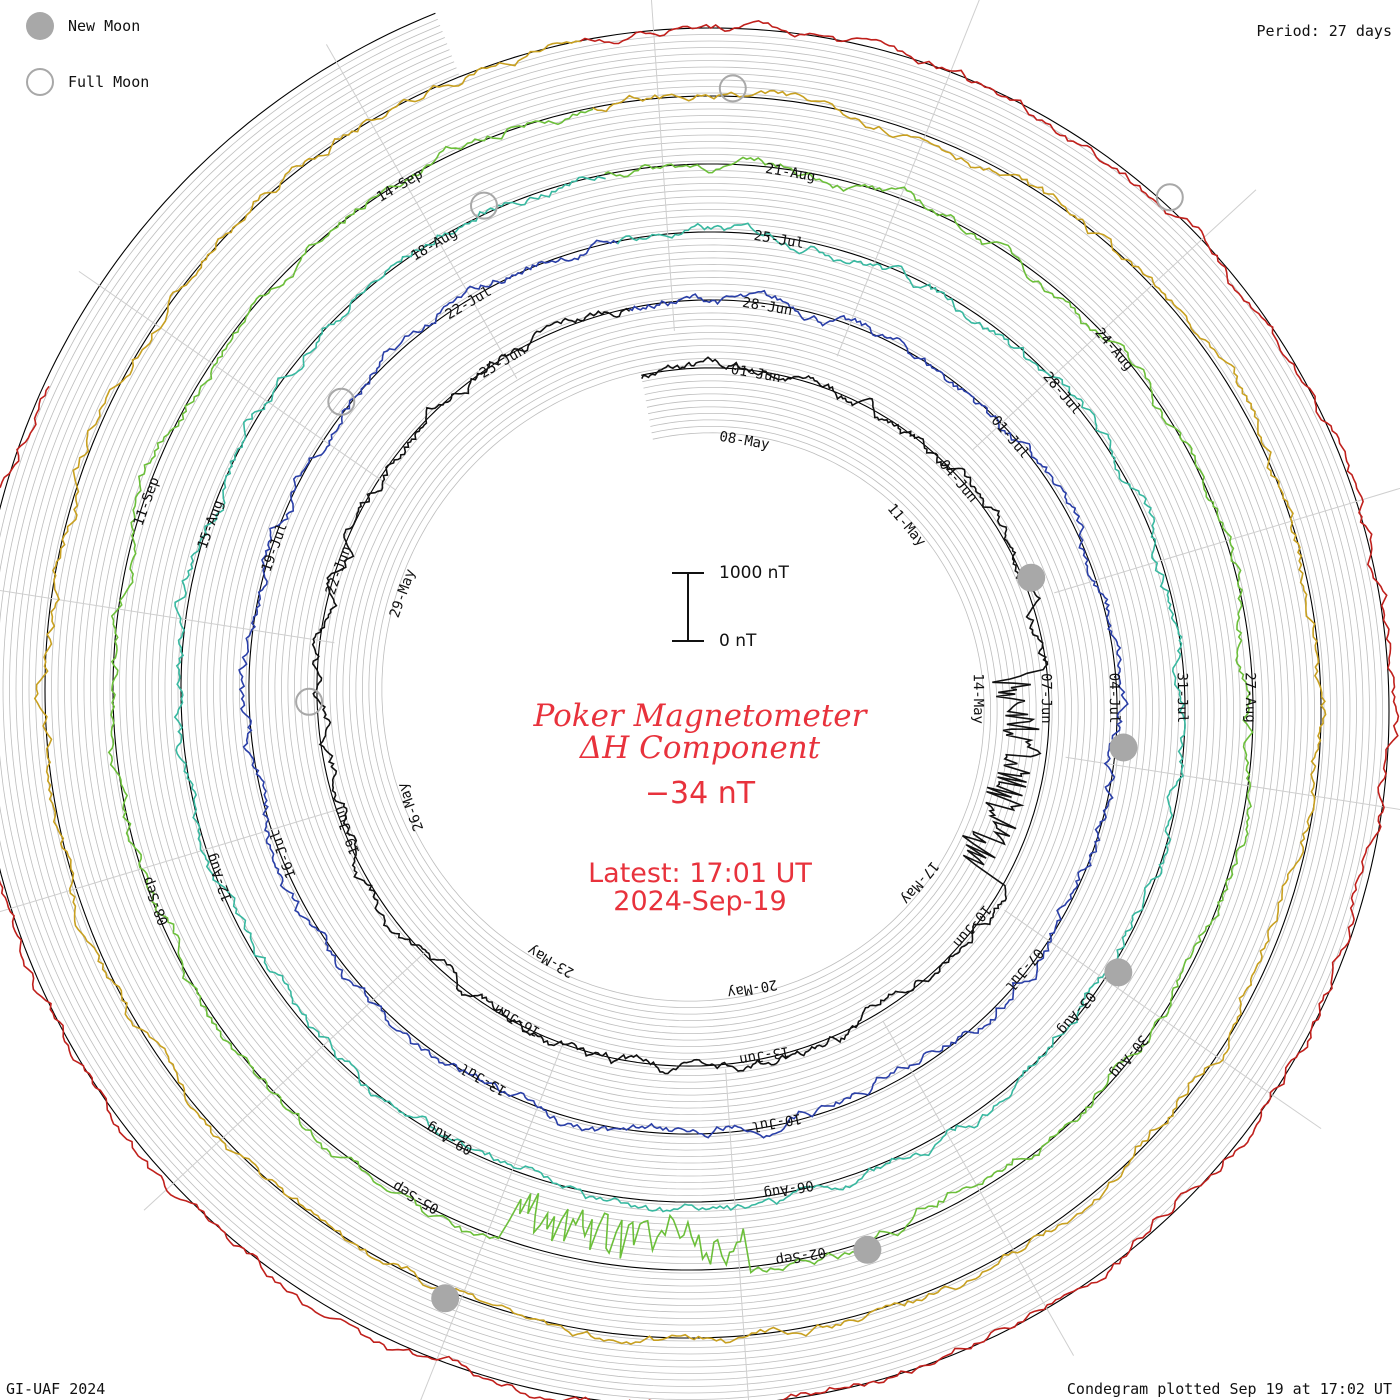 The height and width of the screenshot is (1400, 1400). What do you see at coordinates (484, 1079) in the screenshot?
I see `date-label: 13-Jul` at bounding box center [484, 1079].